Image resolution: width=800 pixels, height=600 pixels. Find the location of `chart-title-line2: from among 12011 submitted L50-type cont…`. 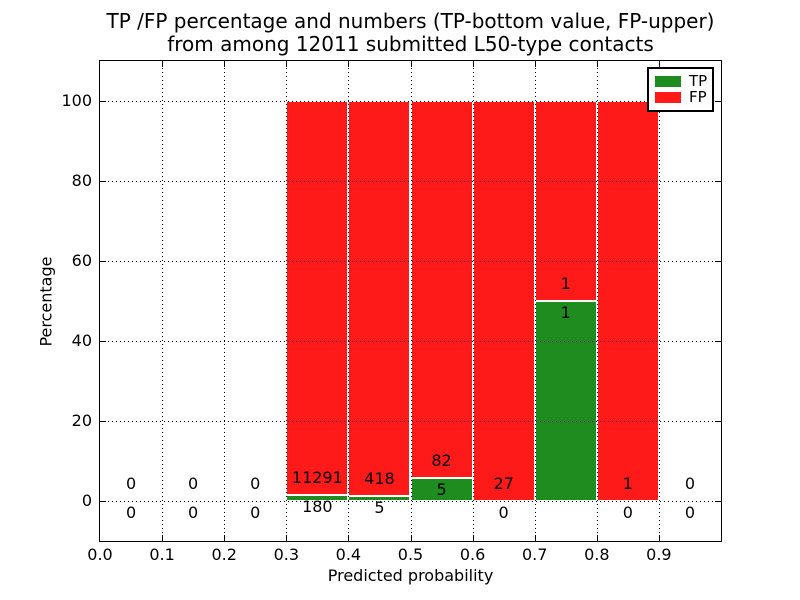

chart-title-line2: from among 12011 submitted L50-type cont… is located at coordinates (410, 44).